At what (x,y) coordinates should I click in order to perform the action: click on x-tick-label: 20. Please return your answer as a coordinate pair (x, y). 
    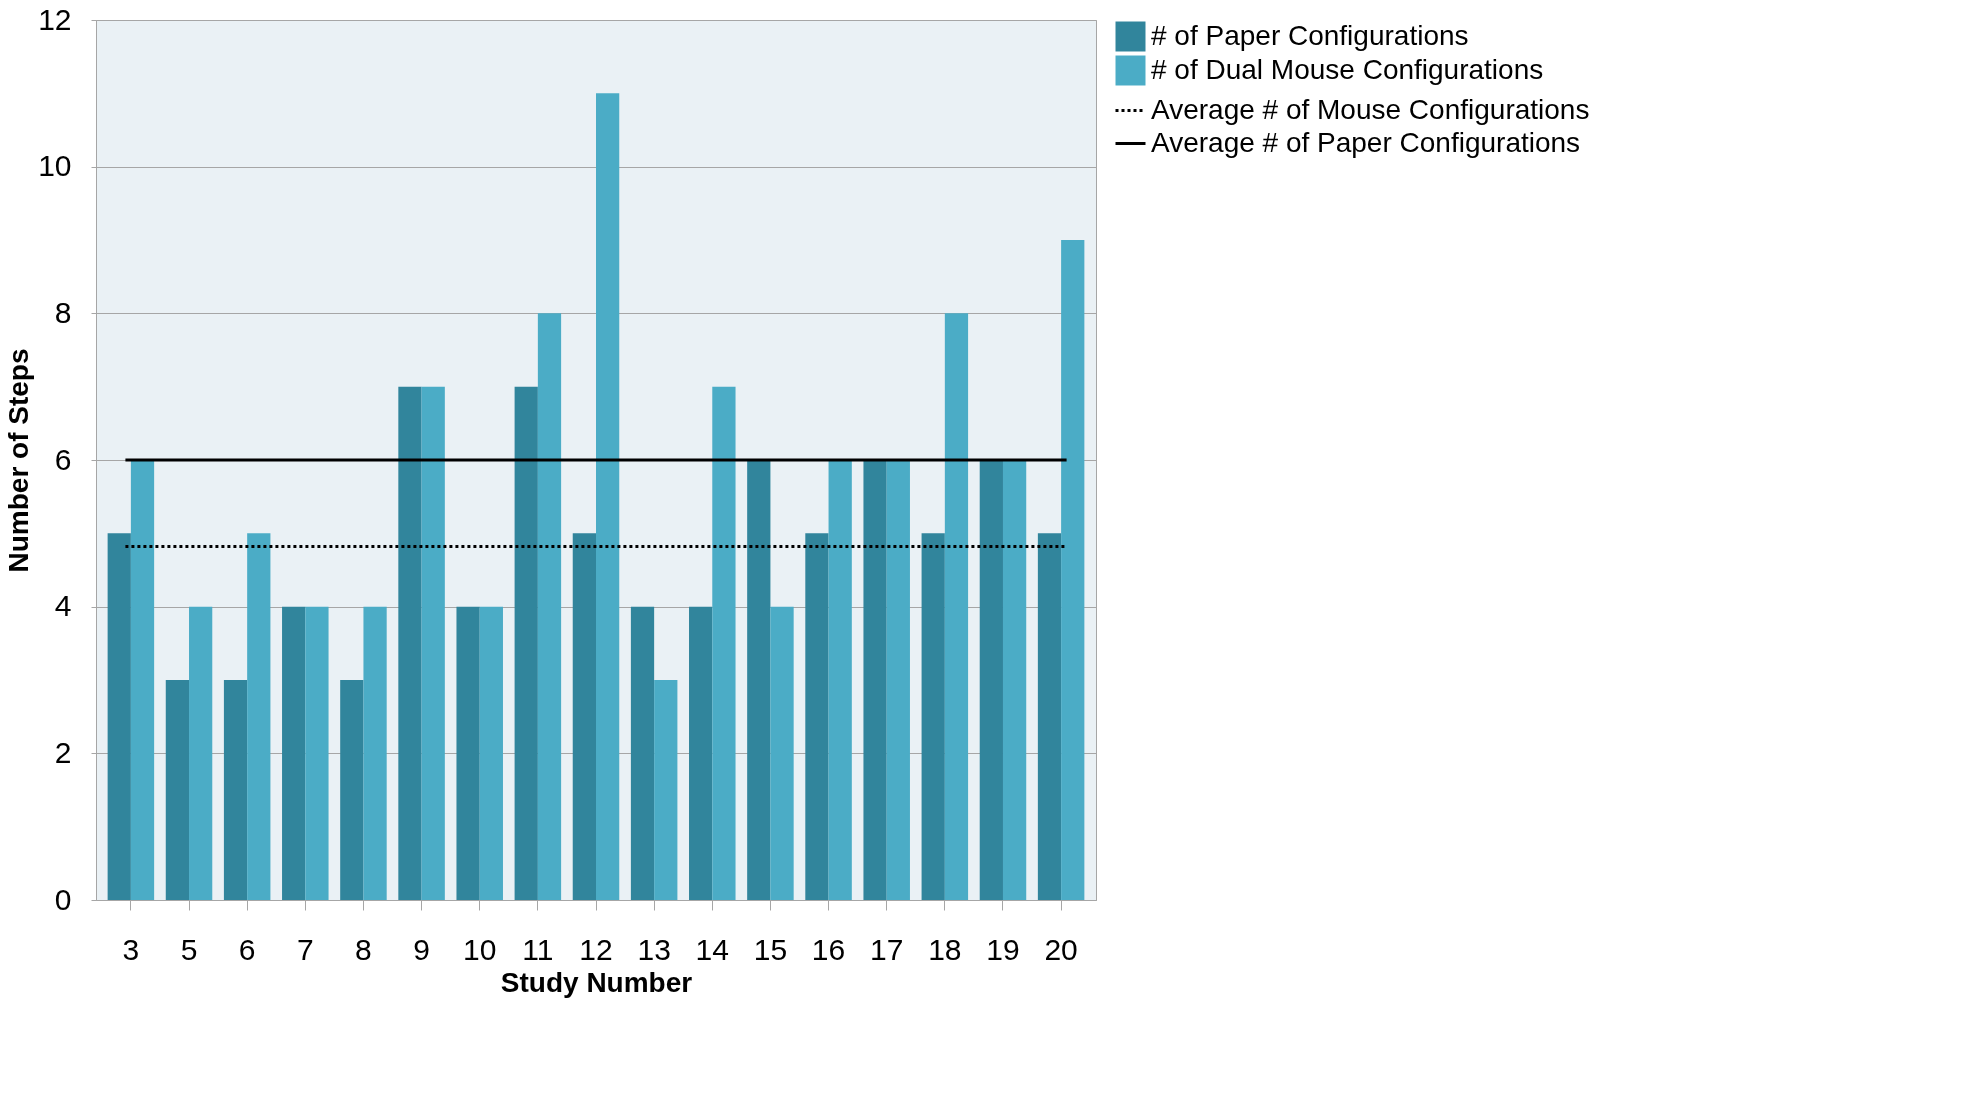
    Looking at the image, I should click on (1061, 949).